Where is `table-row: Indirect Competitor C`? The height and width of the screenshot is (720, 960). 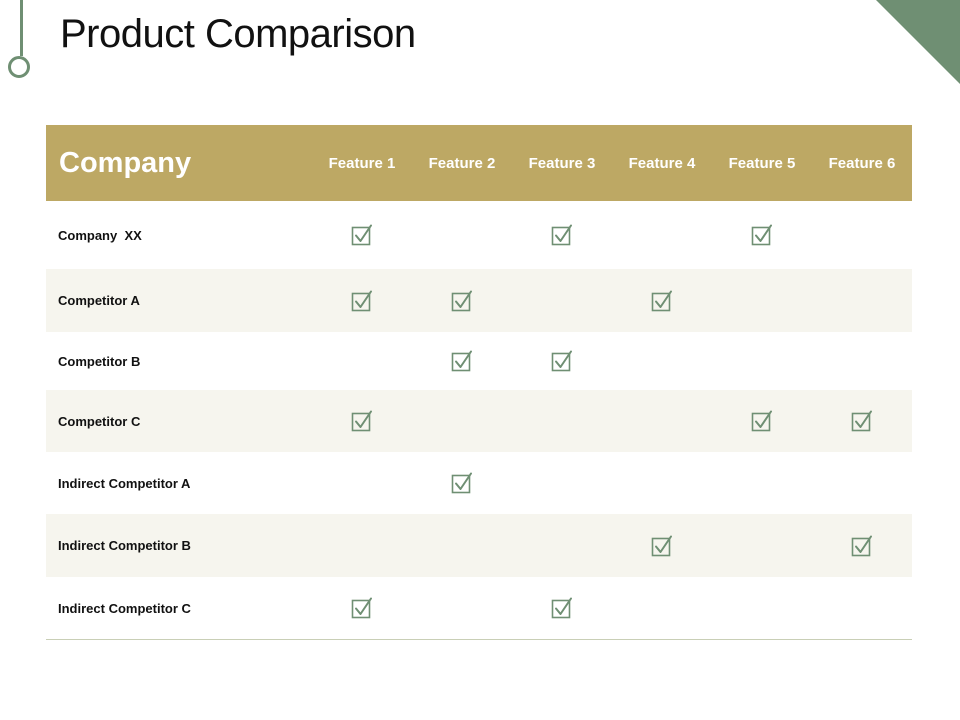 table-row: Indirect Competitor C is located at coordinates (479, 608).